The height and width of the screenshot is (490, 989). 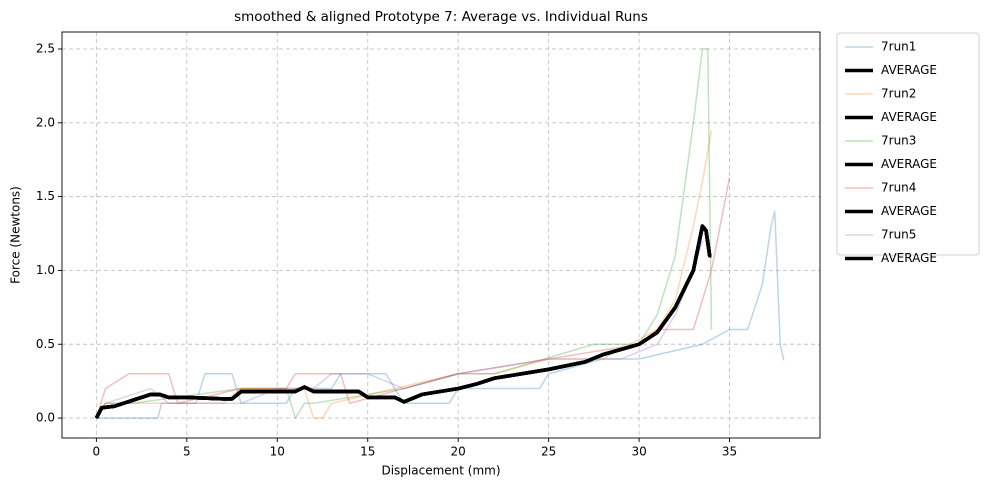 What do you see at coordinates (45, 48) in the screenshot?
I see `y-tick-label: 2.5` at bounding box center [45, 48].